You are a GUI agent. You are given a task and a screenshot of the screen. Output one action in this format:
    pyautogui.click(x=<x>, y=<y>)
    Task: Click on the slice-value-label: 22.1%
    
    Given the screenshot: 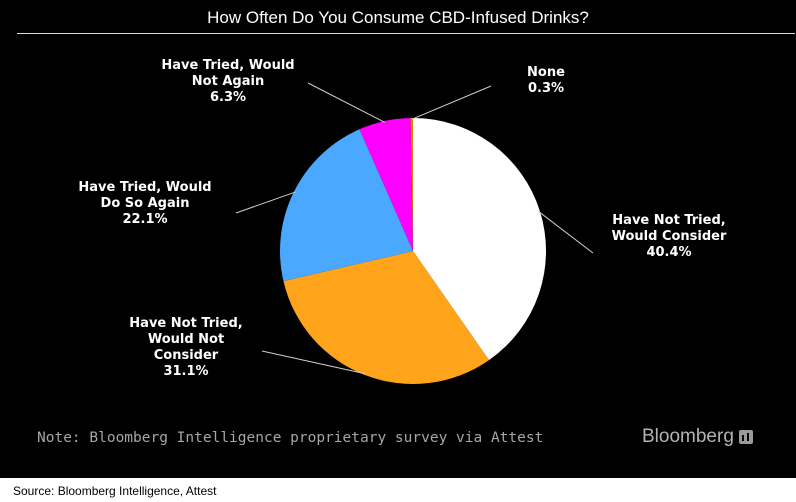 What is the action you would take?
    pyautogui.click(x=144, y=219)
    